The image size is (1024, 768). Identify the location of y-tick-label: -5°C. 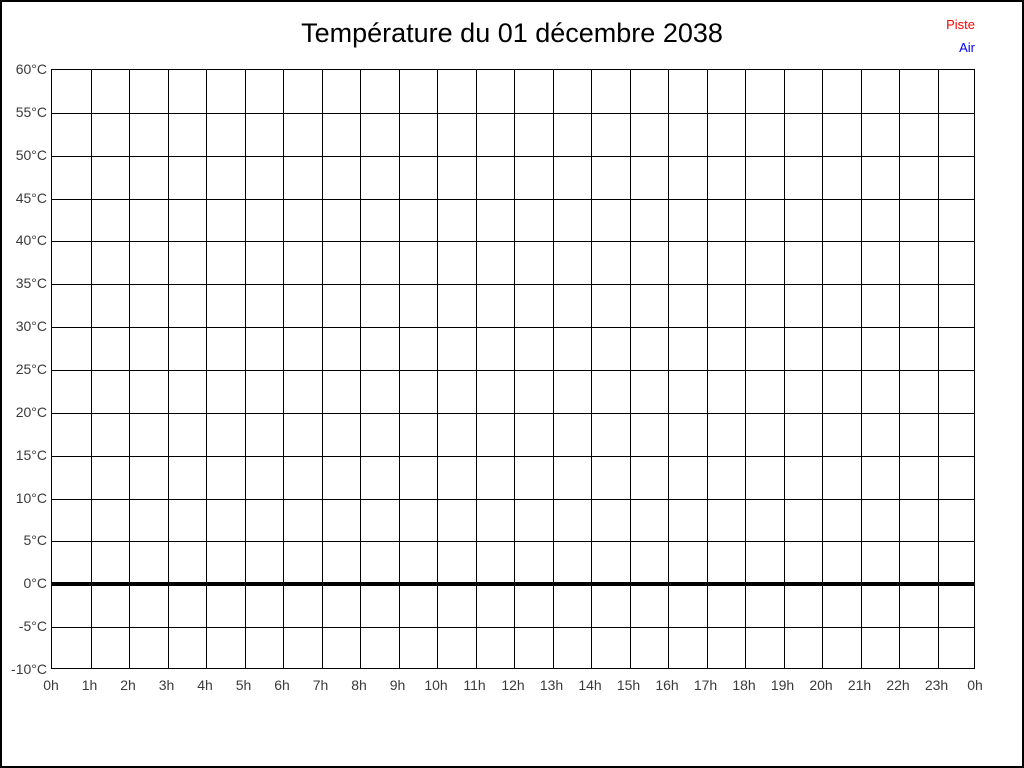
(32, 626).